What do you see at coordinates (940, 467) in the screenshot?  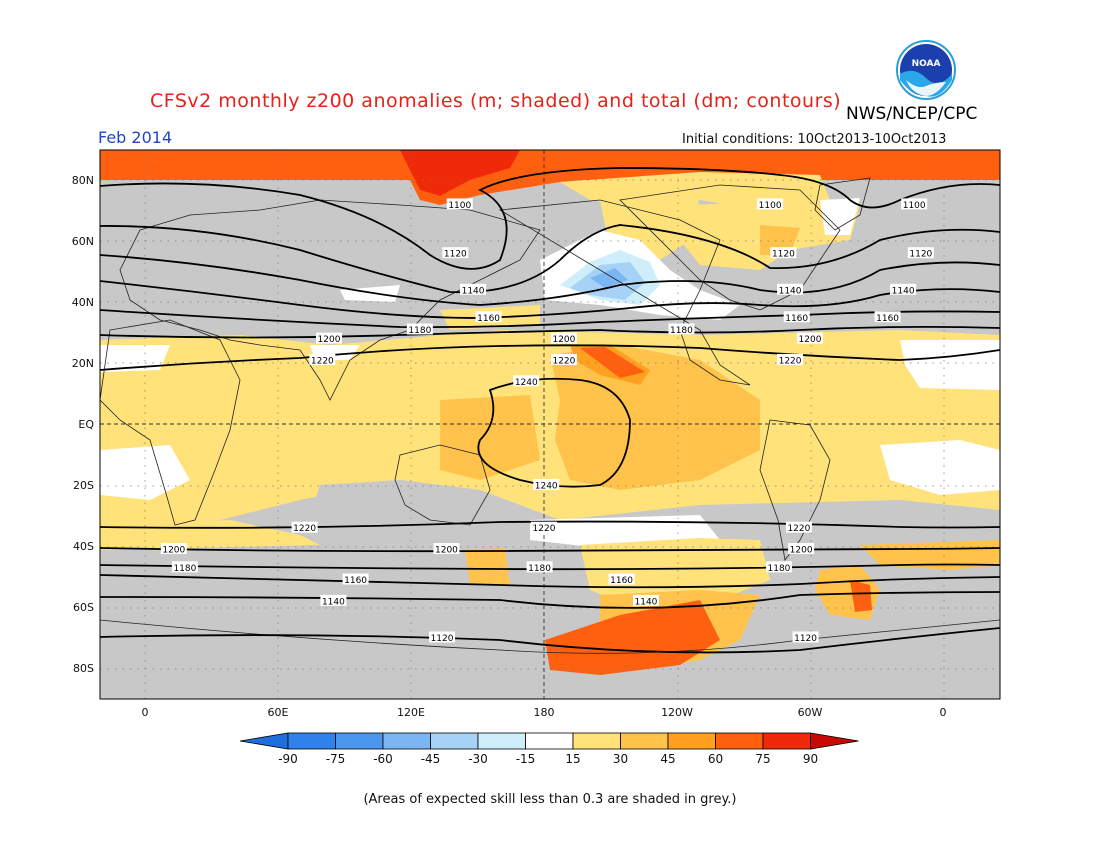 I see `south-indian-white` at bounding box center [940, 467].